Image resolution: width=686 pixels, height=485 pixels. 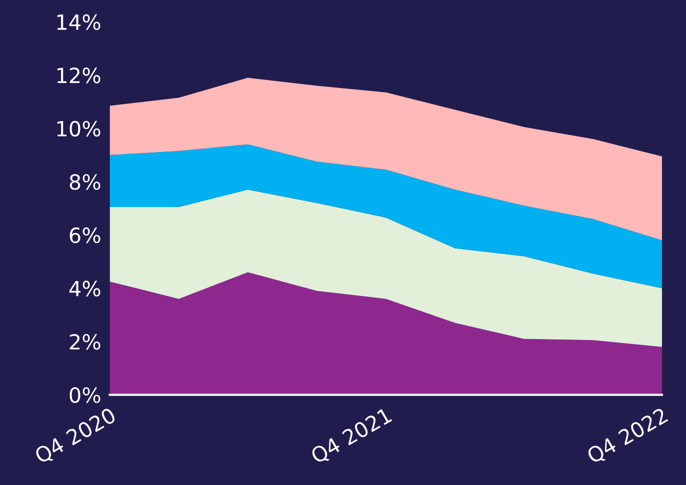 What do you see at coordinates (84, 288) in the screenshot?
I see `y-tick-label: 4%` at bounding box center [84, 288].